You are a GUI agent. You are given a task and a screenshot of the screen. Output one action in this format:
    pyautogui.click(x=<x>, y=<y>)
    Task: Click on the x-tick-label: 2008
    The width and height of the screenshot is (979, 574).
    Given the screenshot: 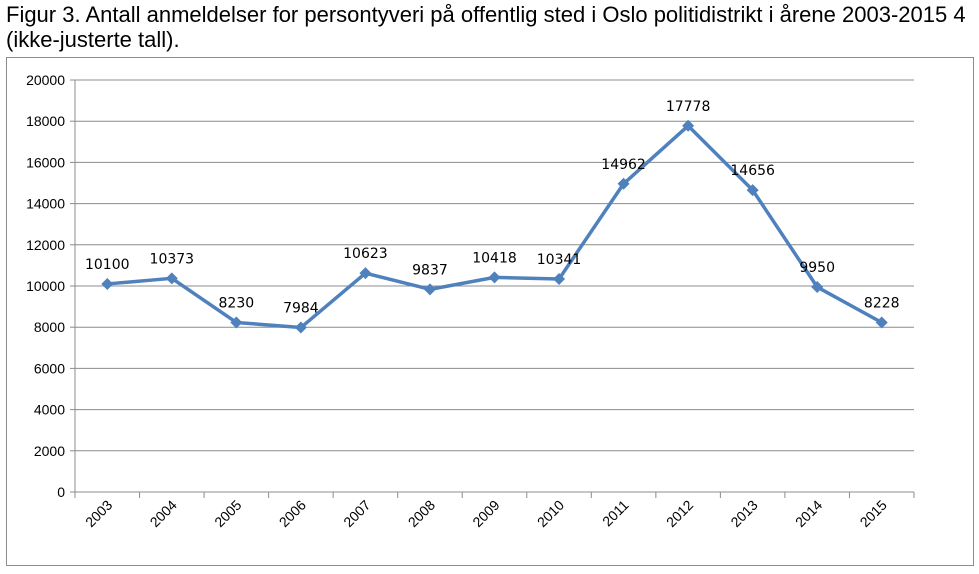 What is the action you would take?
    pyautogui.click(x=421, y=513)
    